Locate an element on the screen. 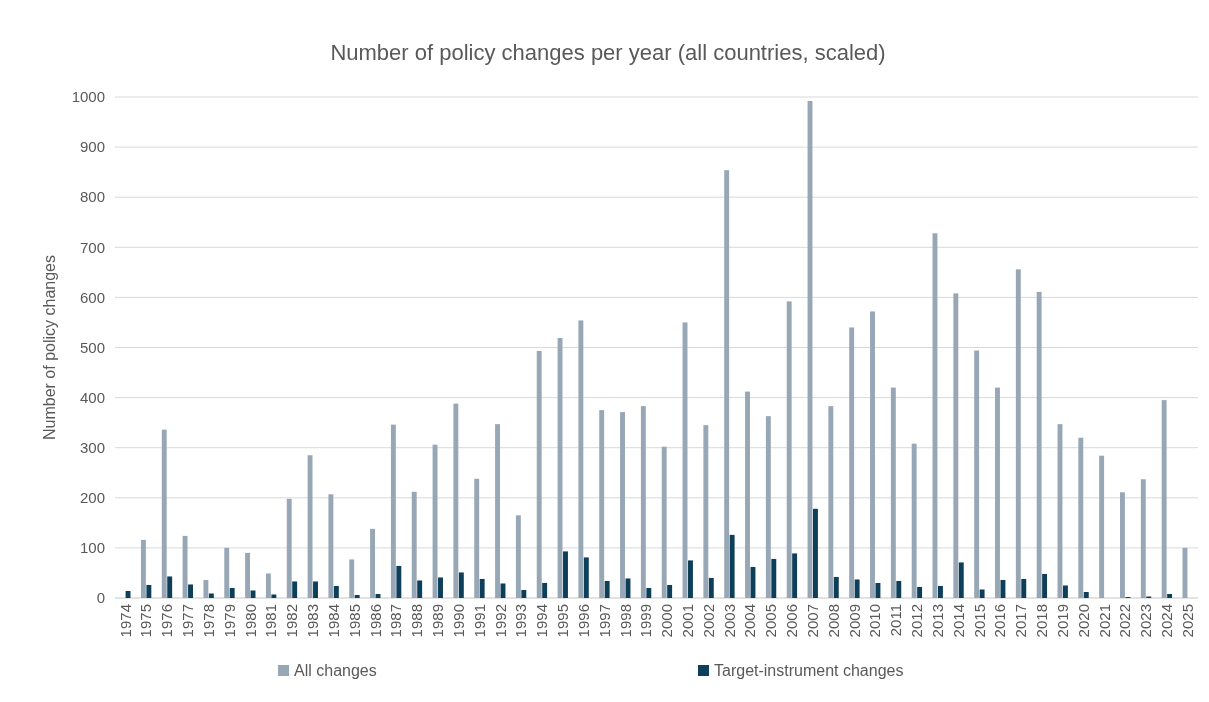  x-tick-label: 1978 is located at coordinates (208, 621).